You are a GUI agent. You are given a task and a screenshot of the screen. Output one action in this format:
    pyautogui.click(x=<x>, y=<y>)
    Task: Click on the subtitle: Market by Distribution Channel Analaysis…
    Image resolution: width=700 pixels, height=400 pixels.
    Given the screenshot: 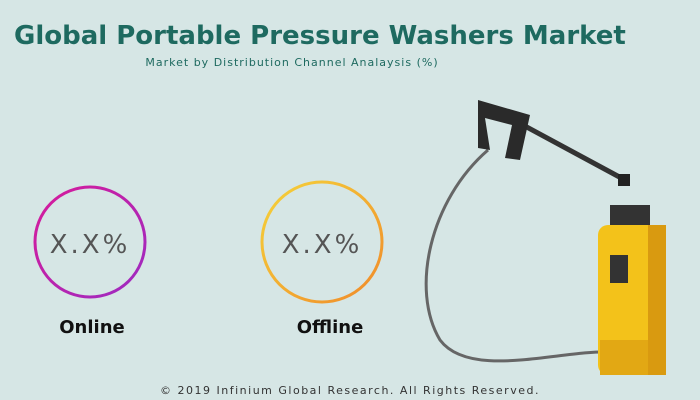 What is the action you would take?
    pyautogui.click(x=291, y=62)
    